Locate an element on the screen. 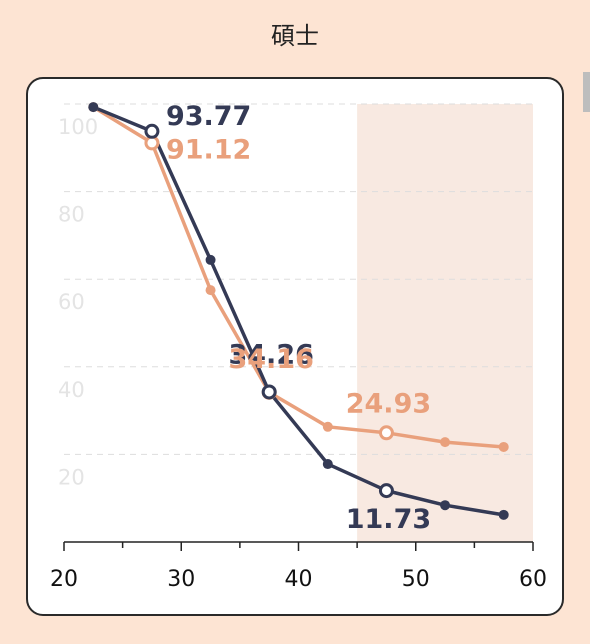 The width and height of the screenshot is (590, 644). data-label: 91.12 is located at coordinates (208, 149).